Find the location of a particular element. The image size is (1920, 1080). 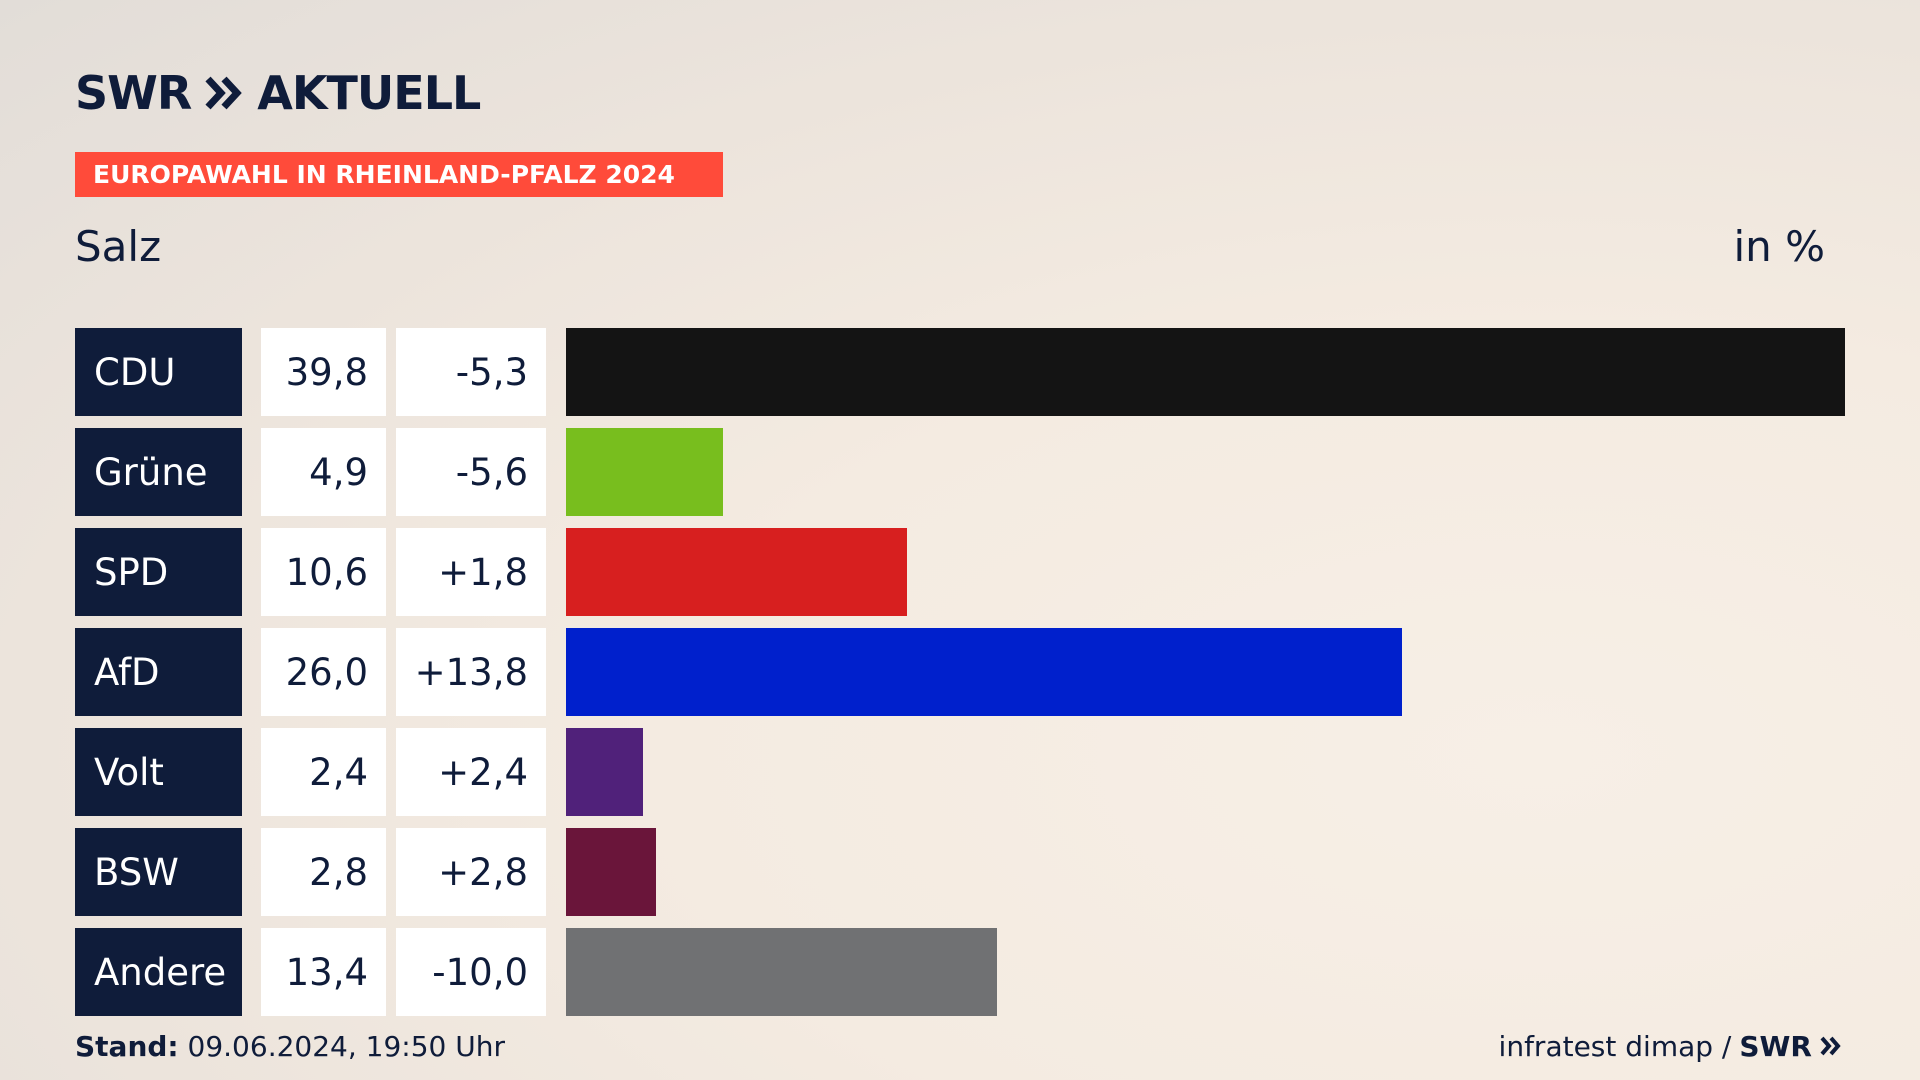

stand-label: Stand: is located at coordinates (127, 1046).